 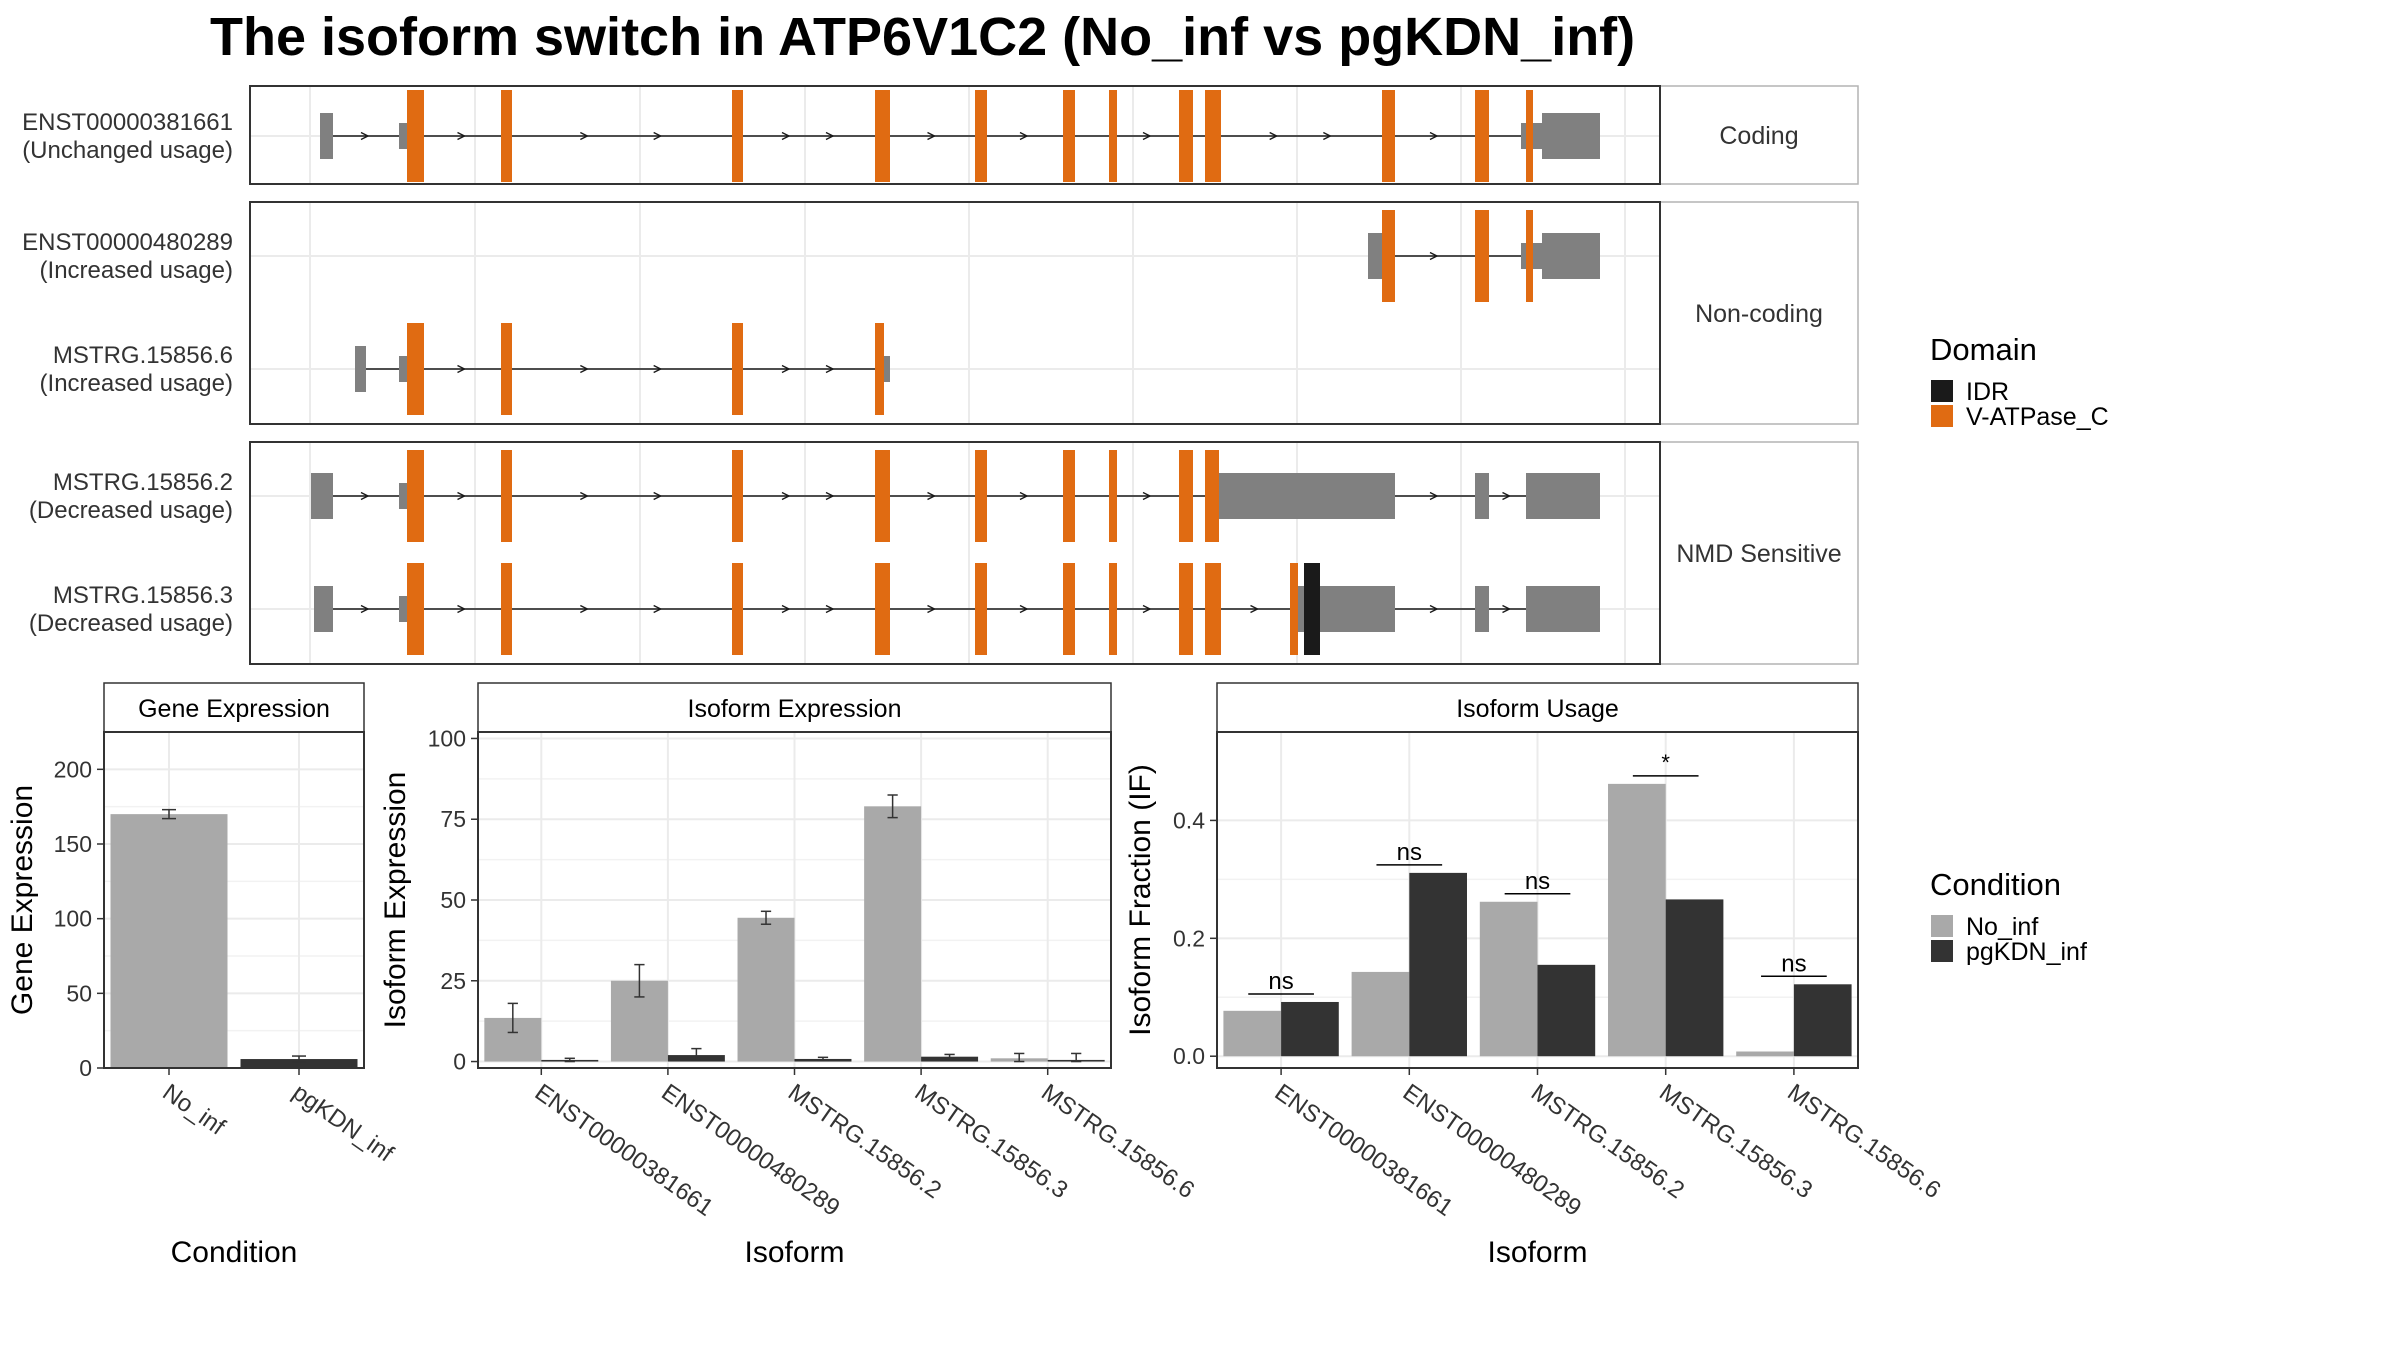 I want to click on transcript-id-label: MSTRG.15856.6, so click(x=143, y=355).